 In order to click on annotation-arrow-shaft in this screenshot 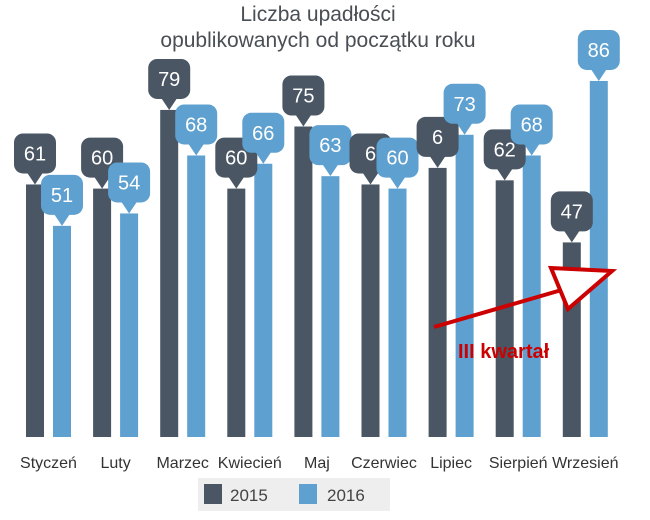, I will do `click(499, 308)`.